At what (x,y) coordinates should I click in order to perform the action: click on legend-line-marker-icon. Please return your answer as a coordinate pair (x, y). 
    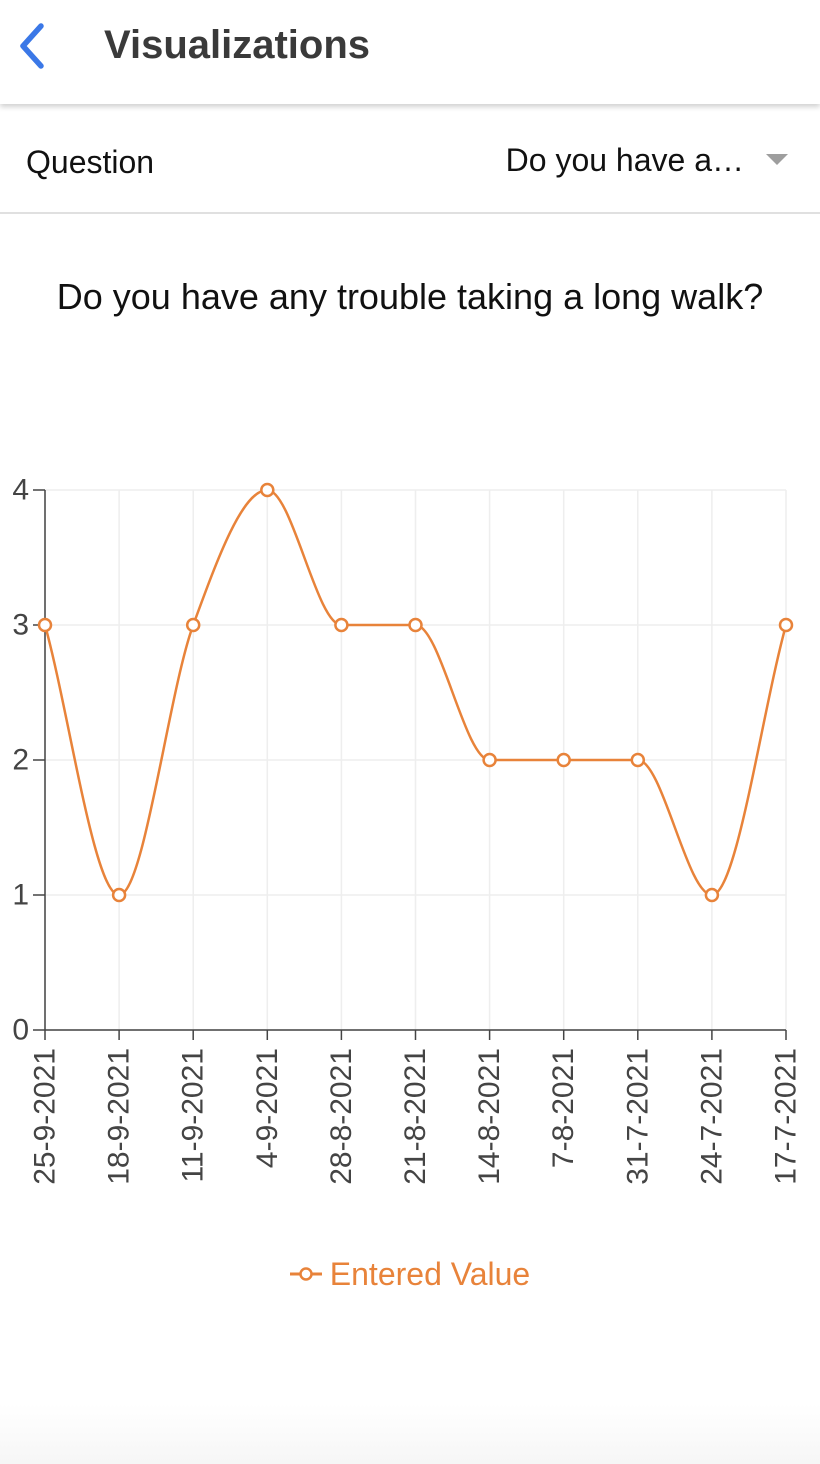
    Looking at the image, I should click on (305, 1274).